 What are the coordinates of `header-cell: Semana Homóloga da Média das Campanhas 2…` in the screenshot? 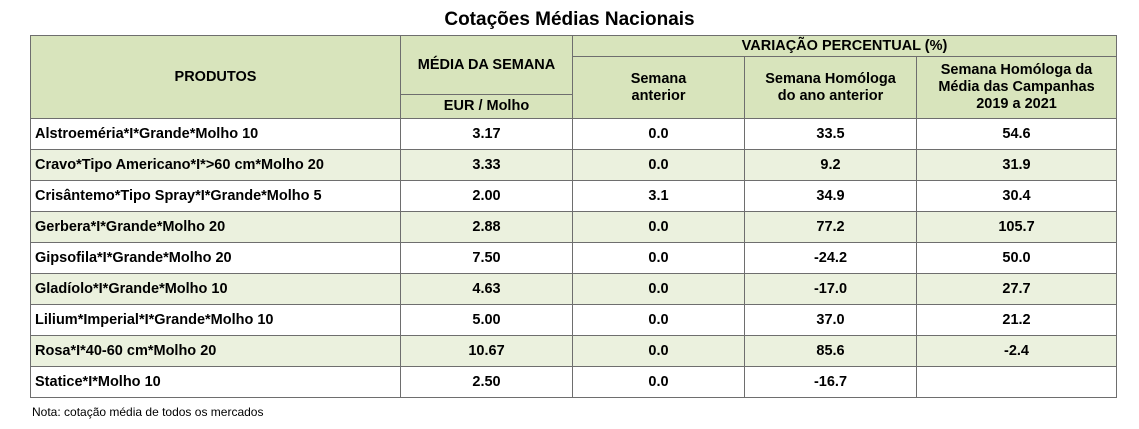 It's located at (1016, 87).